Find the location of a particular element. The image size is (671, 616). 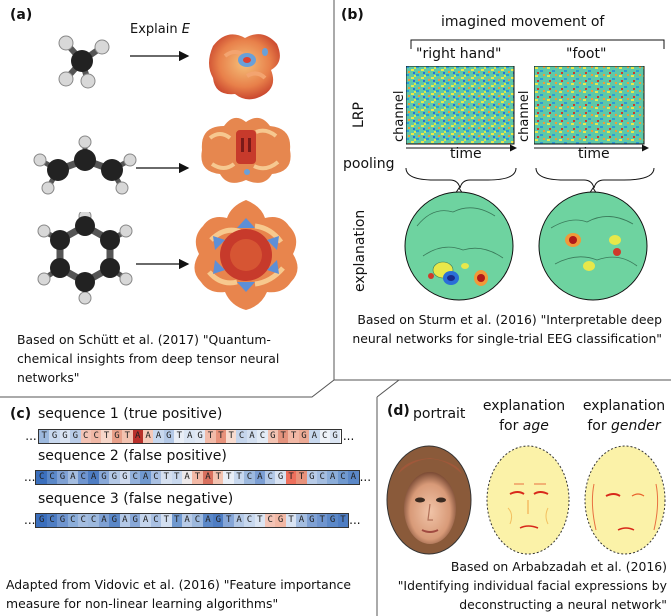

benzene-explanation-surface is located at coordinates (246, 255).